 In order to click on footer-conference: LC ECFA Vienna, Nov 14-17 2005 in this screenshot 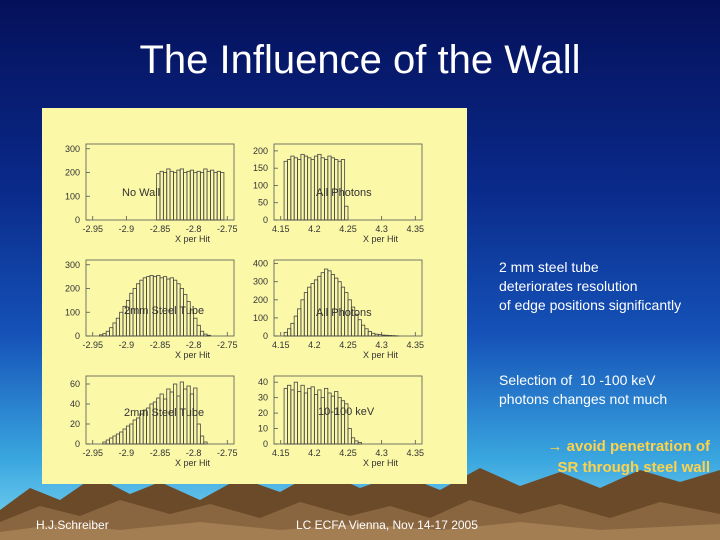, I will do `click(387, 525)`.